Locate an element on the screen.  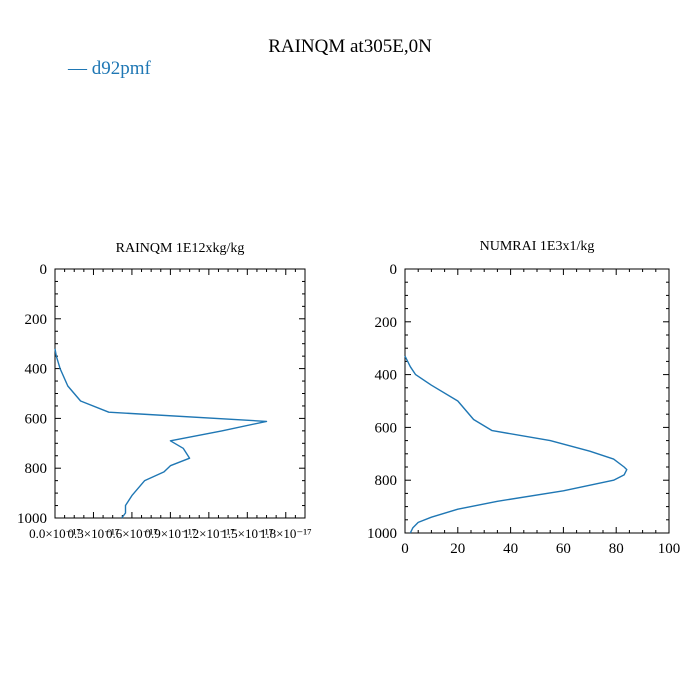
x-tick-label: 60 is located at coordinates (563, 549).